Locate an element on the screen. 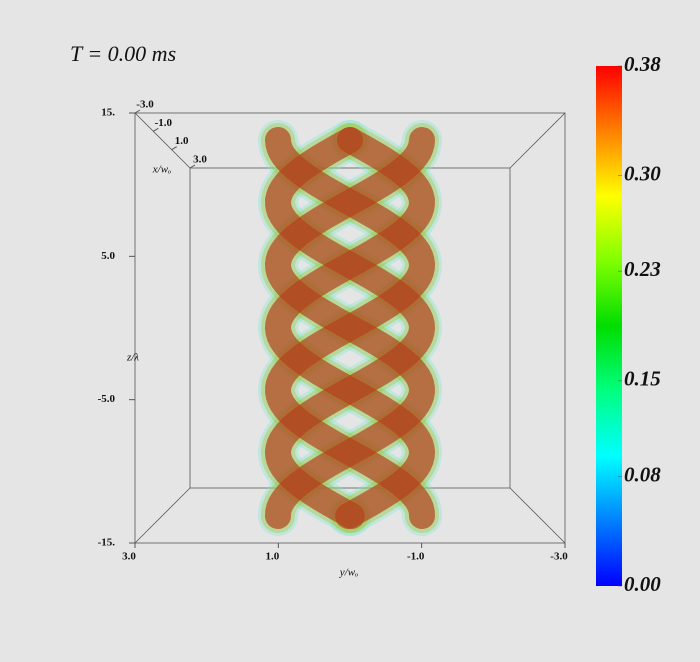 The image size is (700, 662). chart-title: T = 0.00 ms is located at coordinates (123, 53).